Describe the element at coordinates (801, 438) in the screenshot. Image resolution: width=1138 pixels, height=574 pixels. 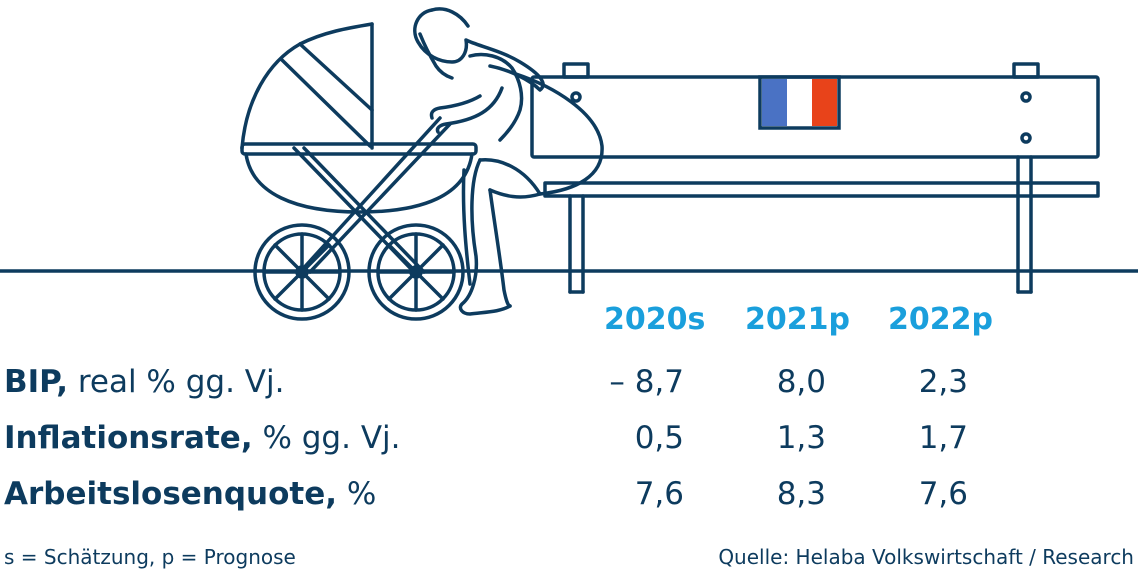
I see `cell-inflation-2021: 1,3` at that location.